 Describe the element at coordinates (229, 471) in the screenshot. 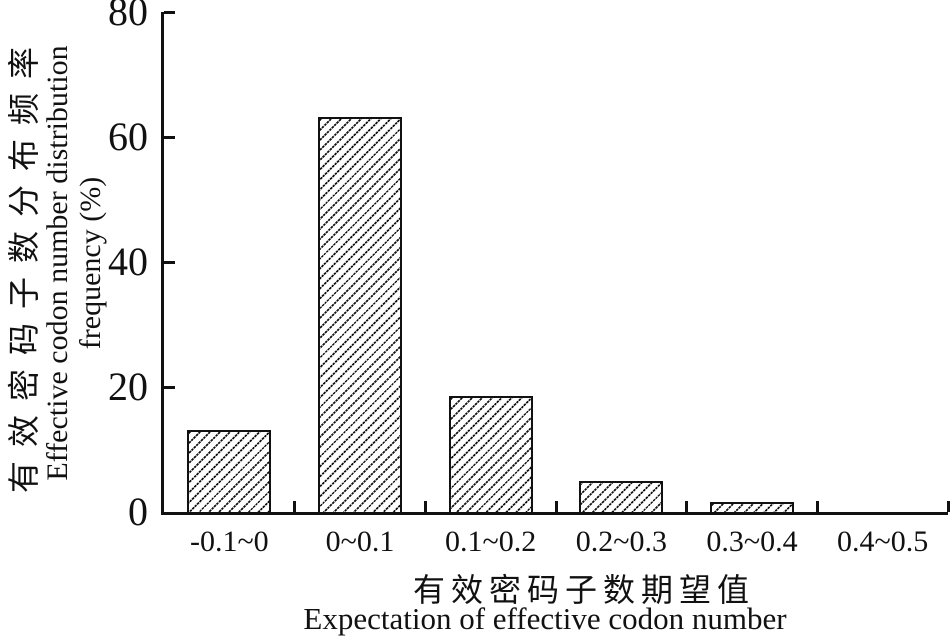

I see `bar--0.1~0` at that location.